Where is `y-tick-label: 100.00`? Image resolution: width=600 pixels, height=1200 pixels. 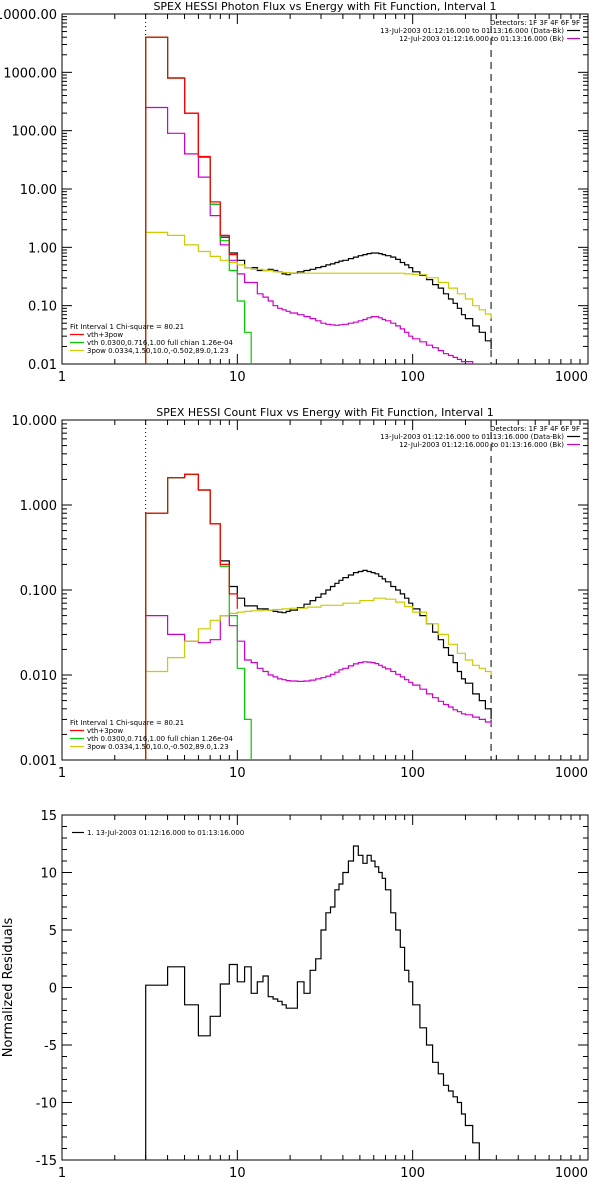
y-tick-label: 100.00 is located at coordinates (35, 132).